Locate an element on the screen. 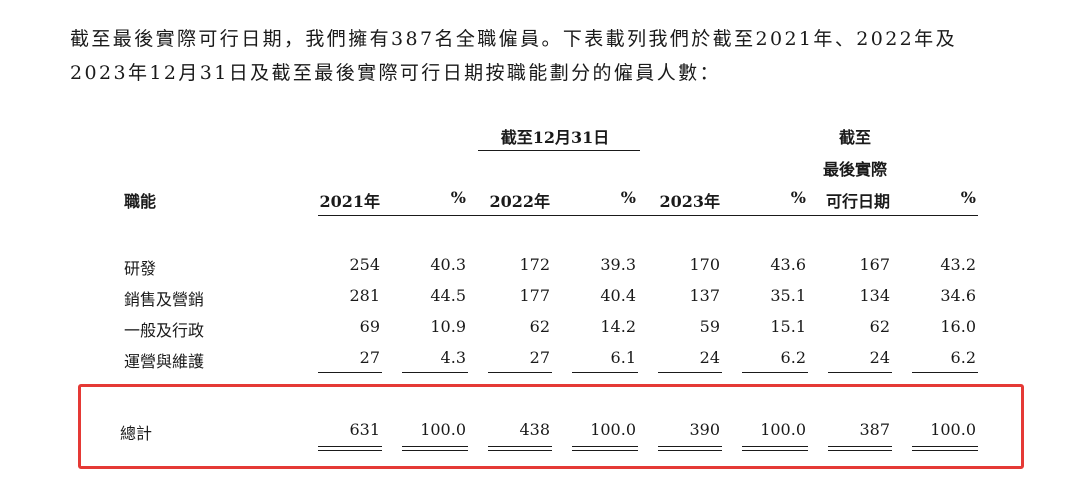 This screenshot has width=1072, height=480. total-value: 390 is located at coordinates (704, 429).